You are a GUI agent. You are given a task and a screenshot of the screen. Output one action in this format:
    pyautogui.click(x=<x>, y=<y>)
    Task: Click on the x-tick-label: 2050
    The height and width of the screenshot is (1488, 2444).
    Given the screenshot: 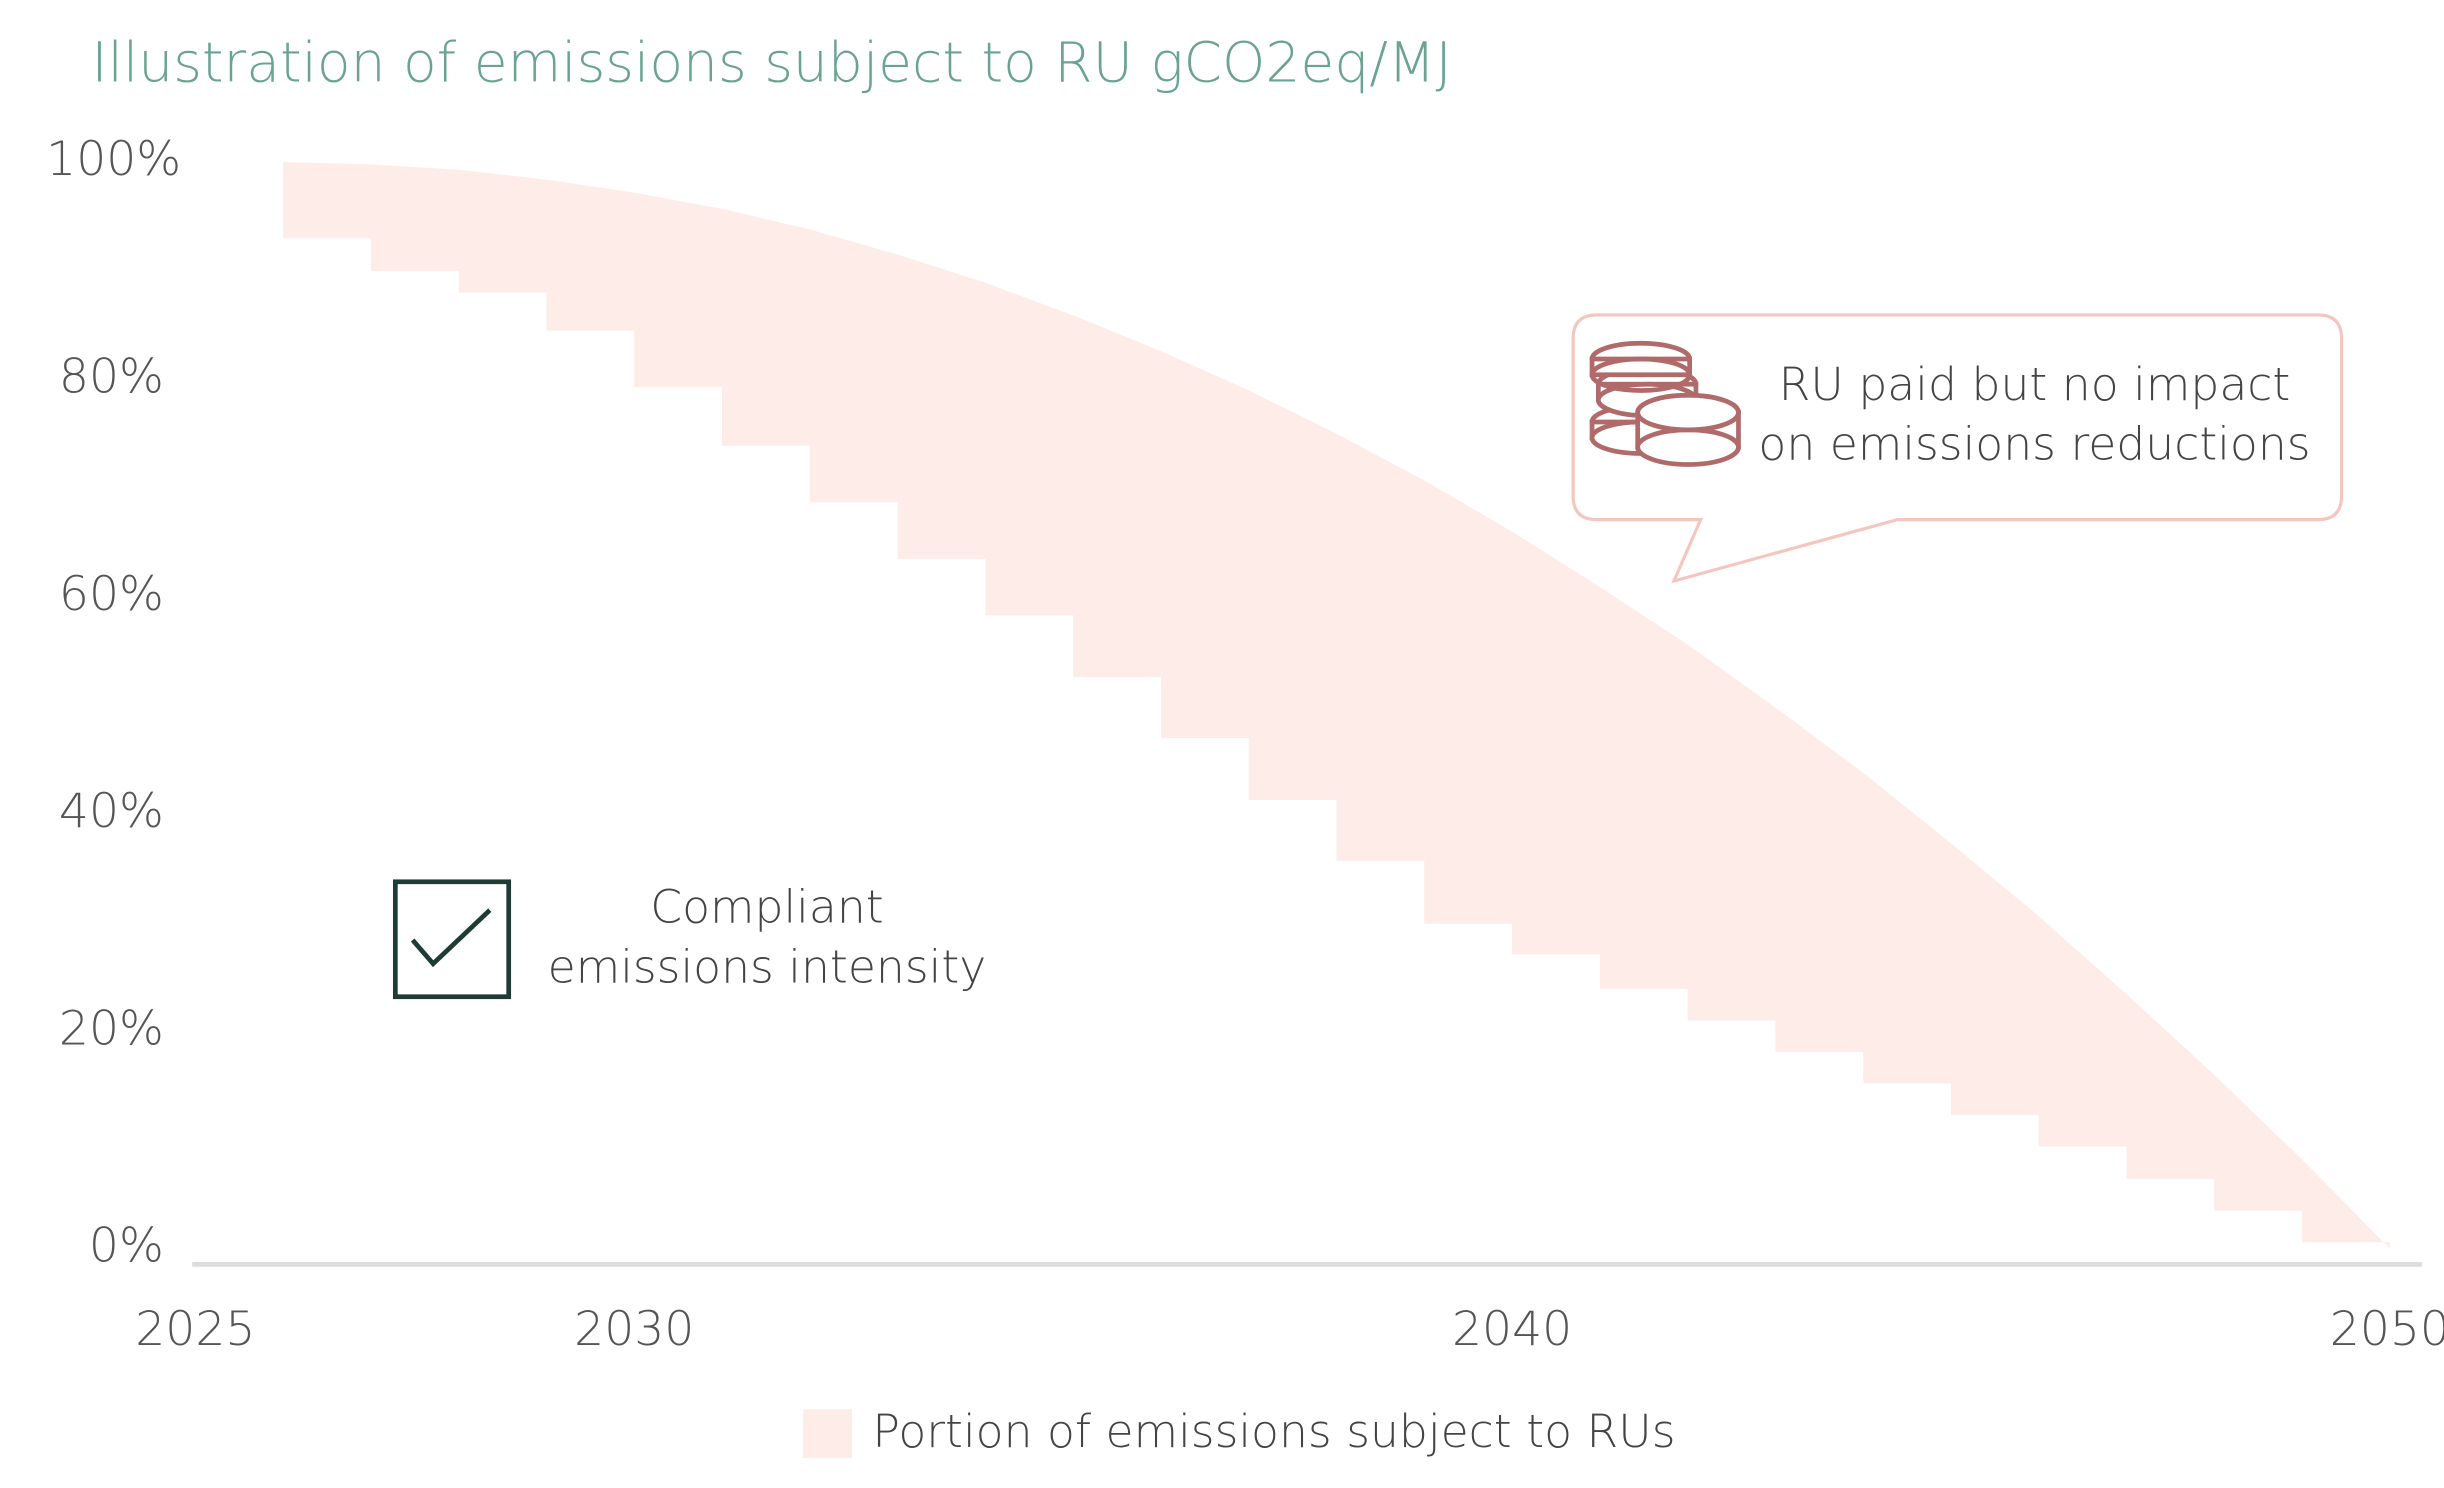 What is the action you would take?
    pyautogui.click(x=2387, y=1329)
    